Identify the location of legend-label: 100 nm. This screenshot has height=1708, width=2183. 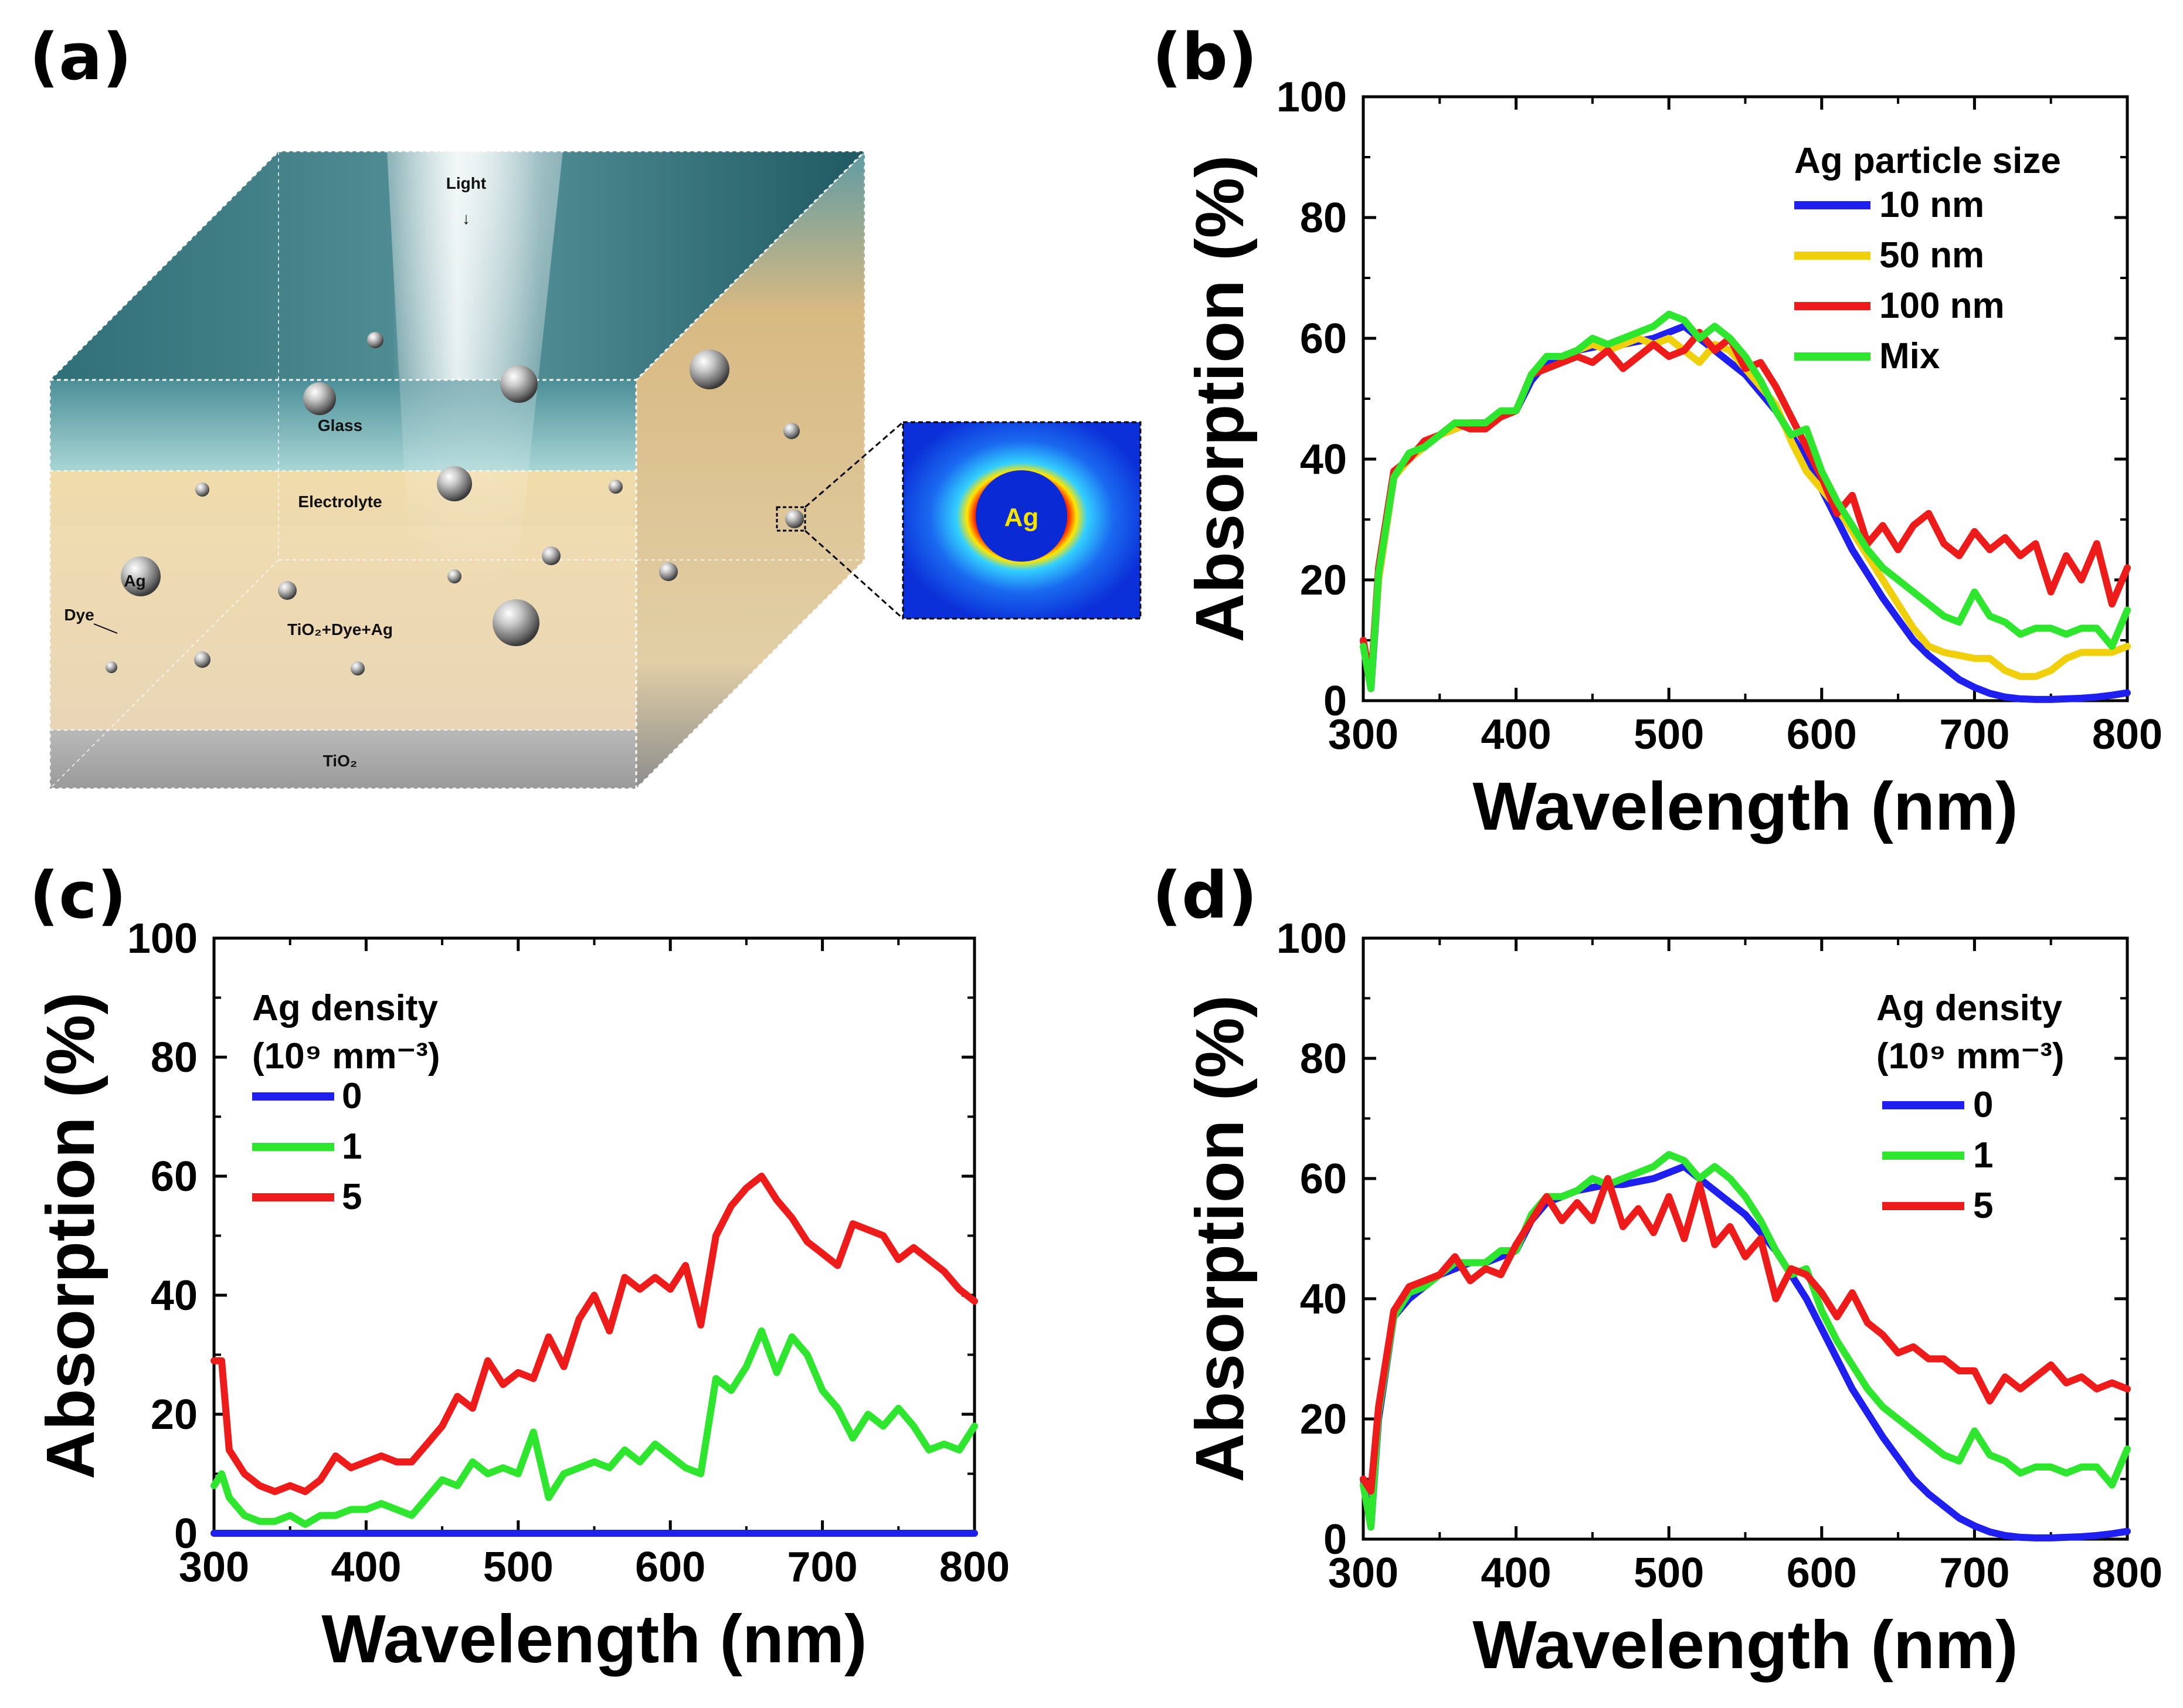
(1942, 306).